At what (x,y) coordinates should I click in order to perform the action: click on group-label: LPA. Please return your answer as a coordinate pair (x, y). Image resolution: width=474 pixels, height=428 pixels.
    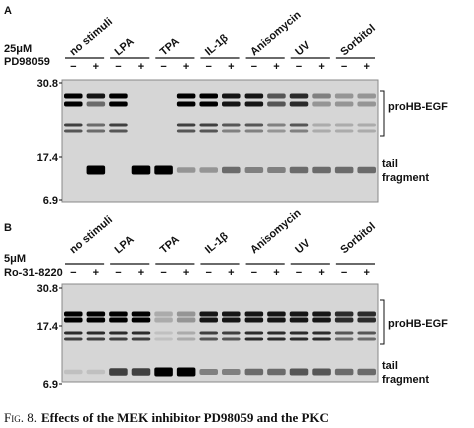
    Looking at the image, I should click on (125, 244).